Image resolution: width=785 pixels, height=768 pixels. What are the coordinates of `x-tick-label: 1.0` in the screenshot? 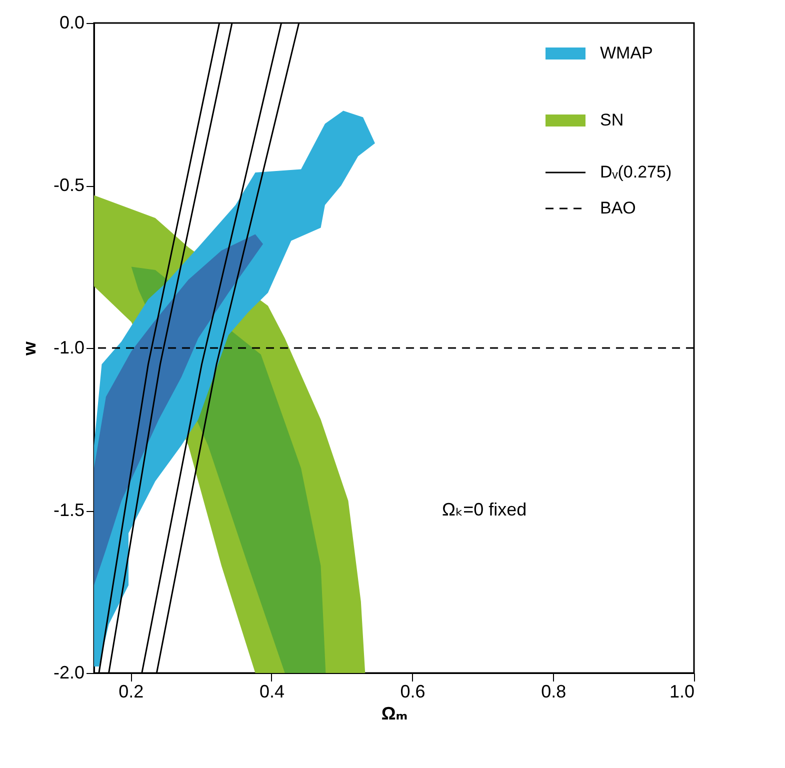 It's located at (681, 692).